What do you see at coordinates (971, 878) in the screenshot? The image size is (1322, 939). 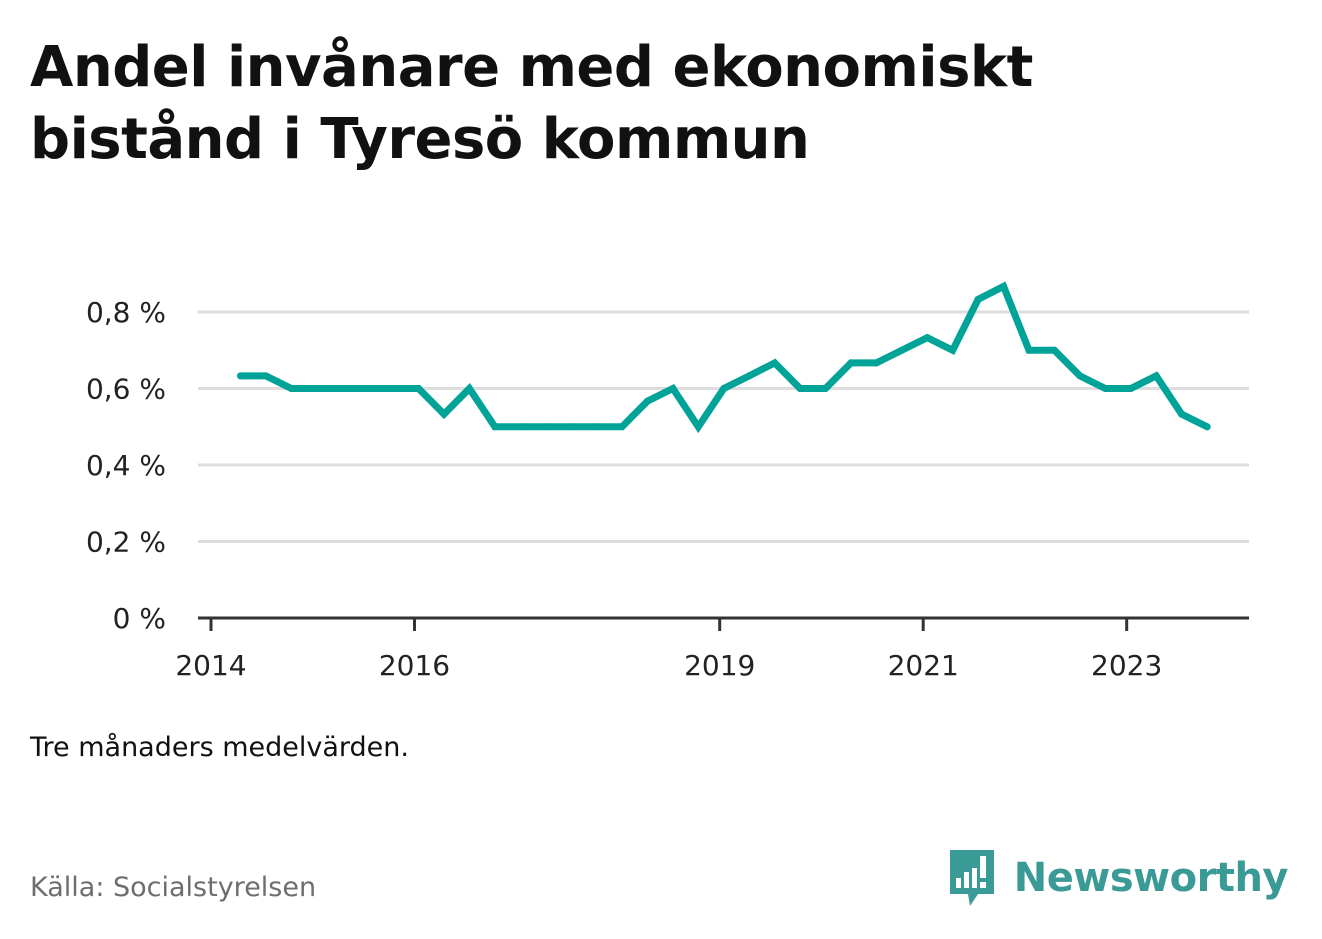 I see `bar-chart-speech-bubble-icon` at bounding box center [971, 878].